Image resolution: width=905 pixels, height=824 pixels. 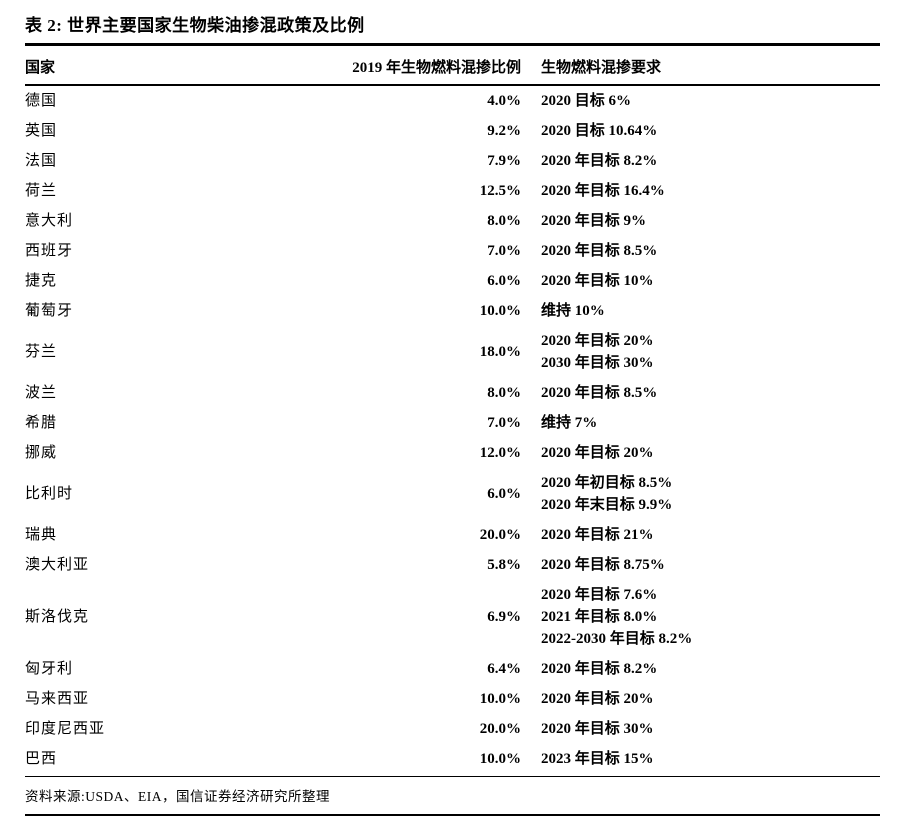 What do you see at coordinates (400, 66) in the screenshot?
I see `header-2019-blend-ratio: 2019 年生物燃料混掺比例` at bounding box center [400, 66].